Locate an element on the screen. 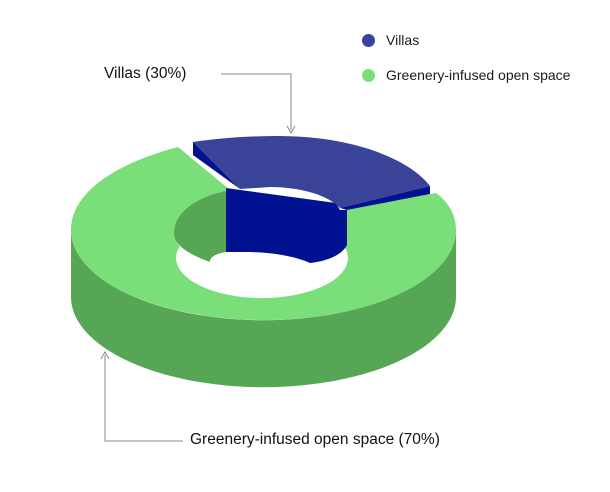 Image resolution: width=610 pixels, height=492 pixels. legend-label-villas: Villas is located at coordinates (403, 40).